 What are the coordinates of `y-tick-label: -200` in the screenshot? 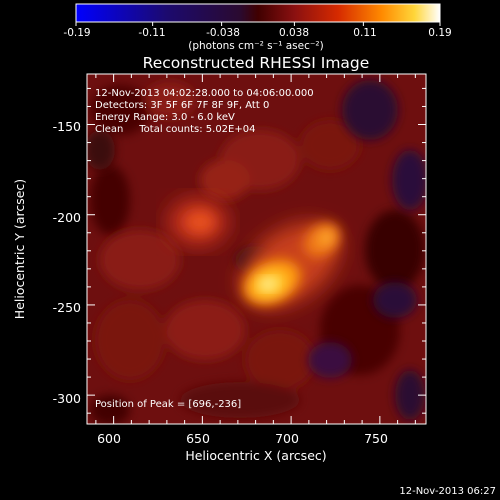 It's located at (67, 217).